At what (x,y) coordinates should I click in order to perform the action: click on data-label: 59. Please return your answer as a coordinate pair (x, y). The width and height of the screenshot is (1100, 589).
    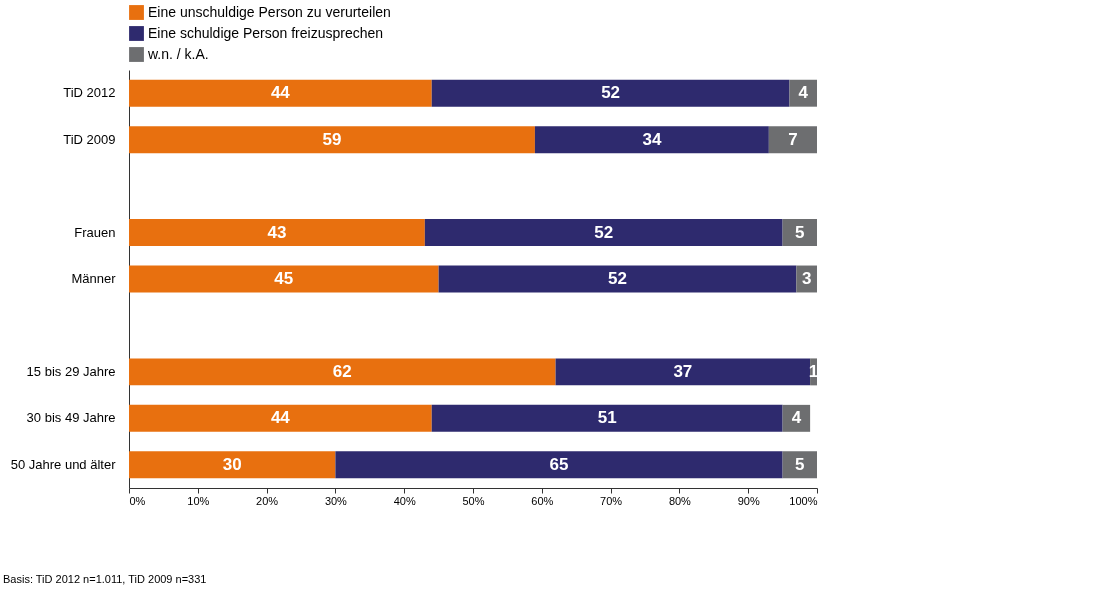
    Looking at the image, I should click on (332, 139).